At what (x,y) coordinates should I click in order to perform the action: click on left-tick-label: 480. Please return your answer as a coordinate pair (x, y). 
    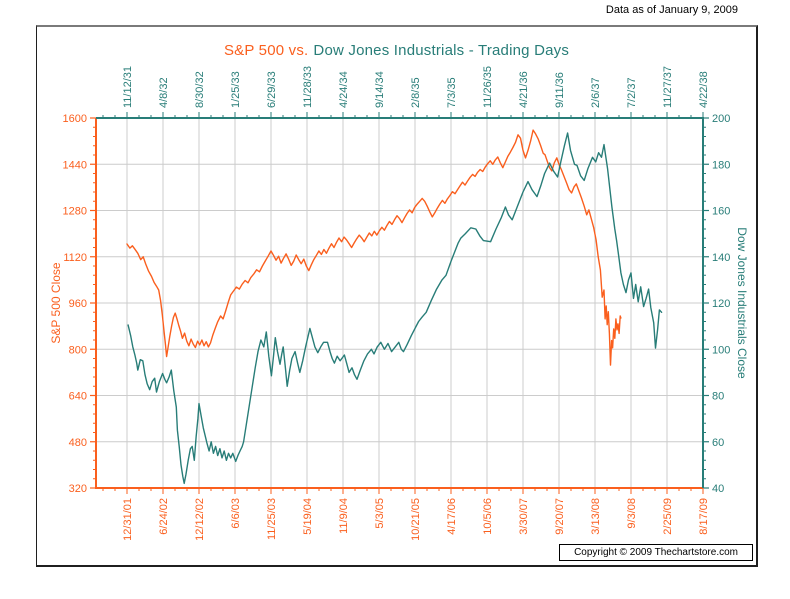
    Looking at the image, I should click on (78, 443).